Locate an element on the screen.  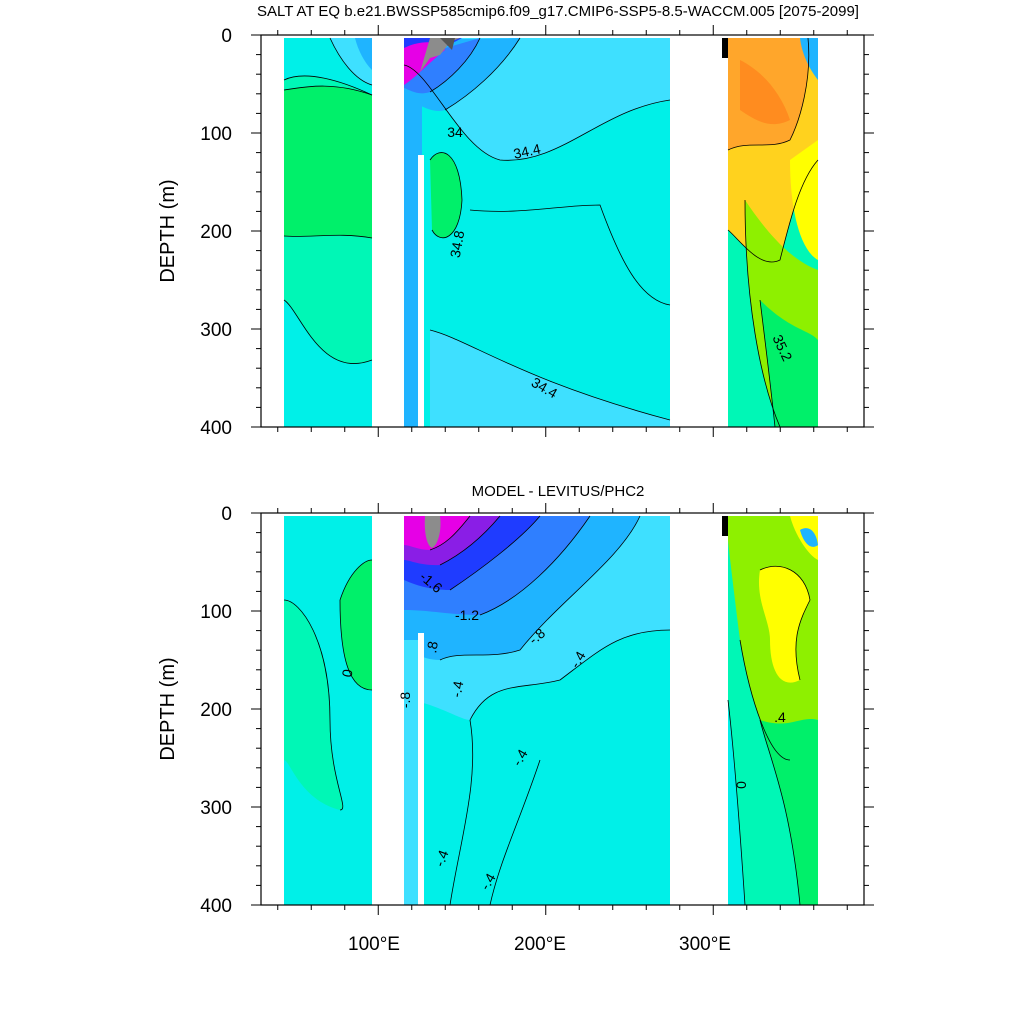
bottom-y-axis-label: DEPTH (m) is located at coordinates (168, 708).